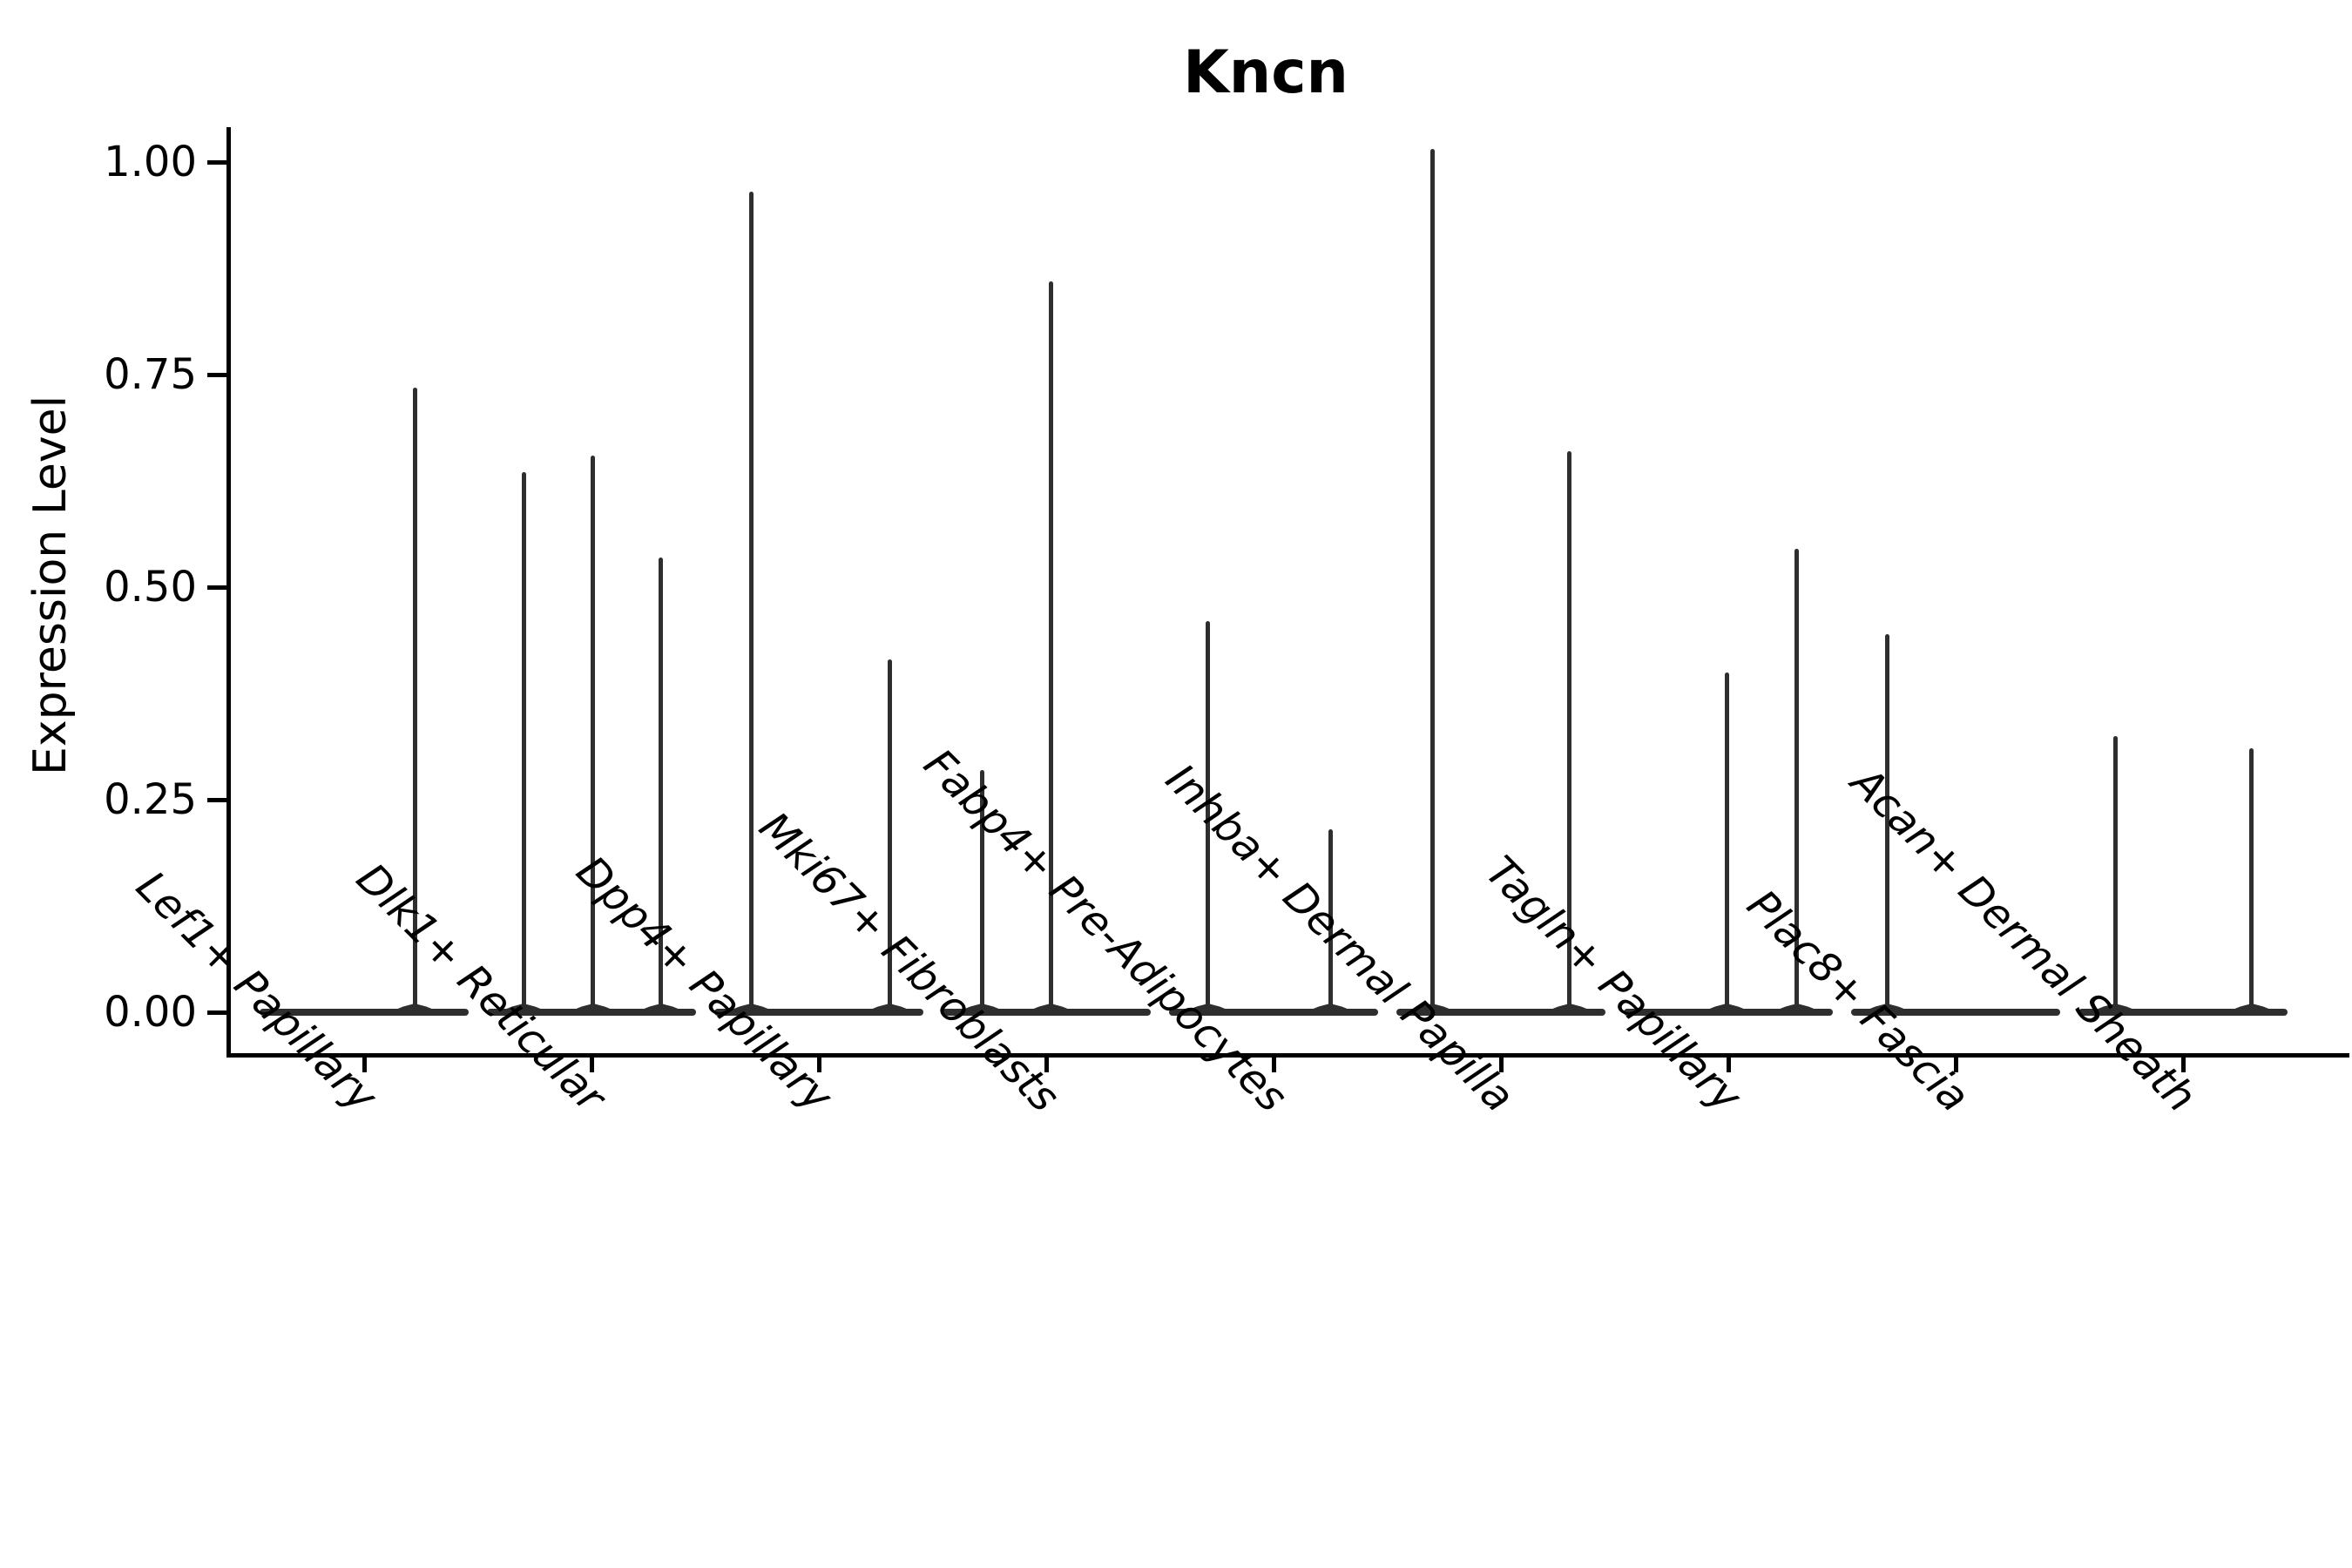 The width and height of the screenshot is (2352, 1568). I want to click on x-tick-label: Plac8+ Fascia, so click(1857, 1001).